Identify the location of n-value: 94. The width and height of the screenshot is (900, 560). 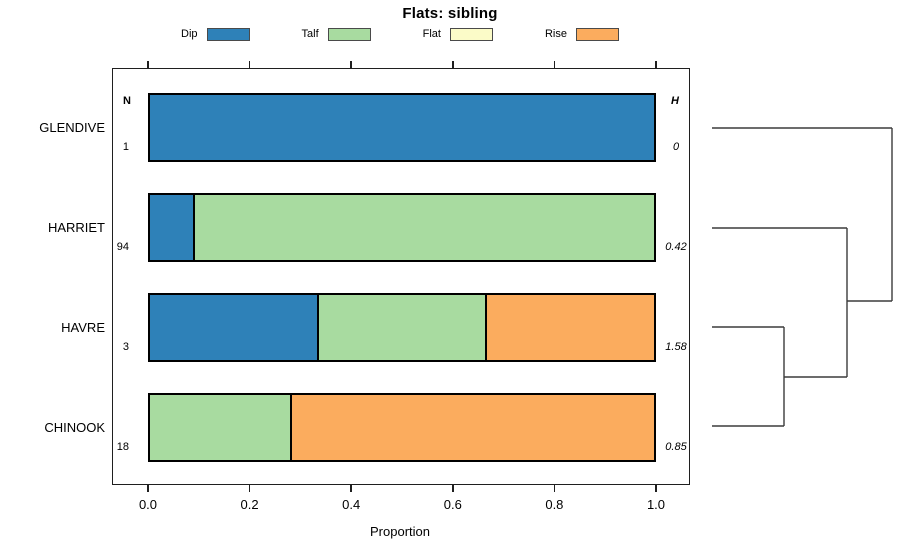
(122, 247).